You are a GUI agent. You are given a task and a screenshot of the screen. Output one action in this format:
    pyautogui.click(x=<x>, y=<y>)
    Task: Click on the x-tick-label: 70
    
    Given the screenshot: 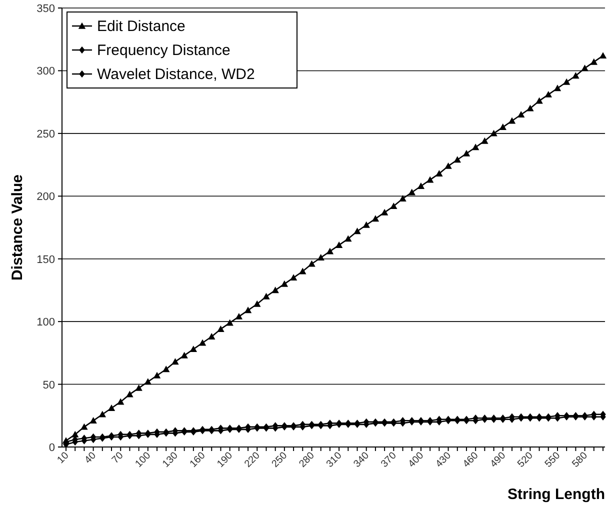 What is the action you would take?
    pyautogui.click(x=118, y=458)
    